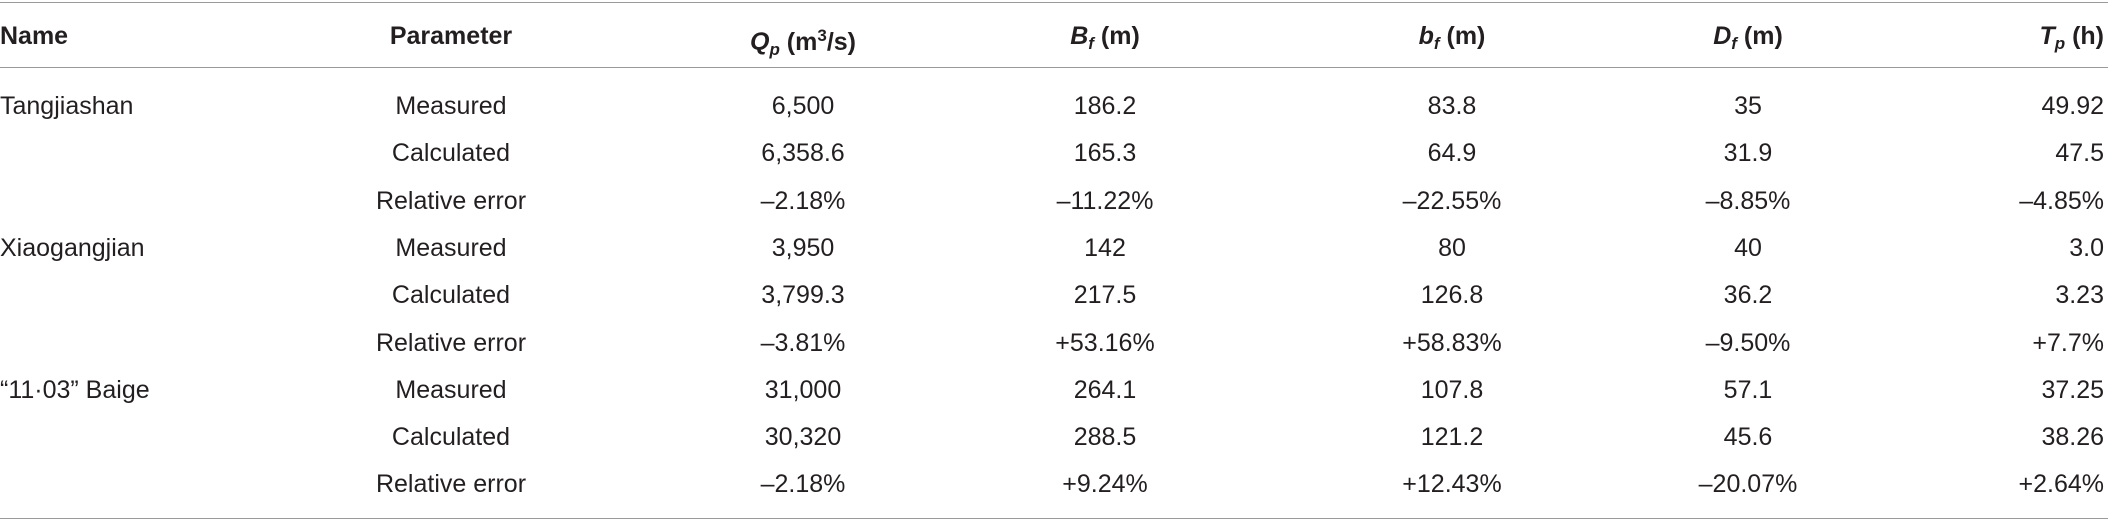 This screenshot has height=522, width=2108. What do you see at coordinates (1748, 342) in the screenshot?
I see `table-cell: –9.50%` at bounding box center [1748, 342].